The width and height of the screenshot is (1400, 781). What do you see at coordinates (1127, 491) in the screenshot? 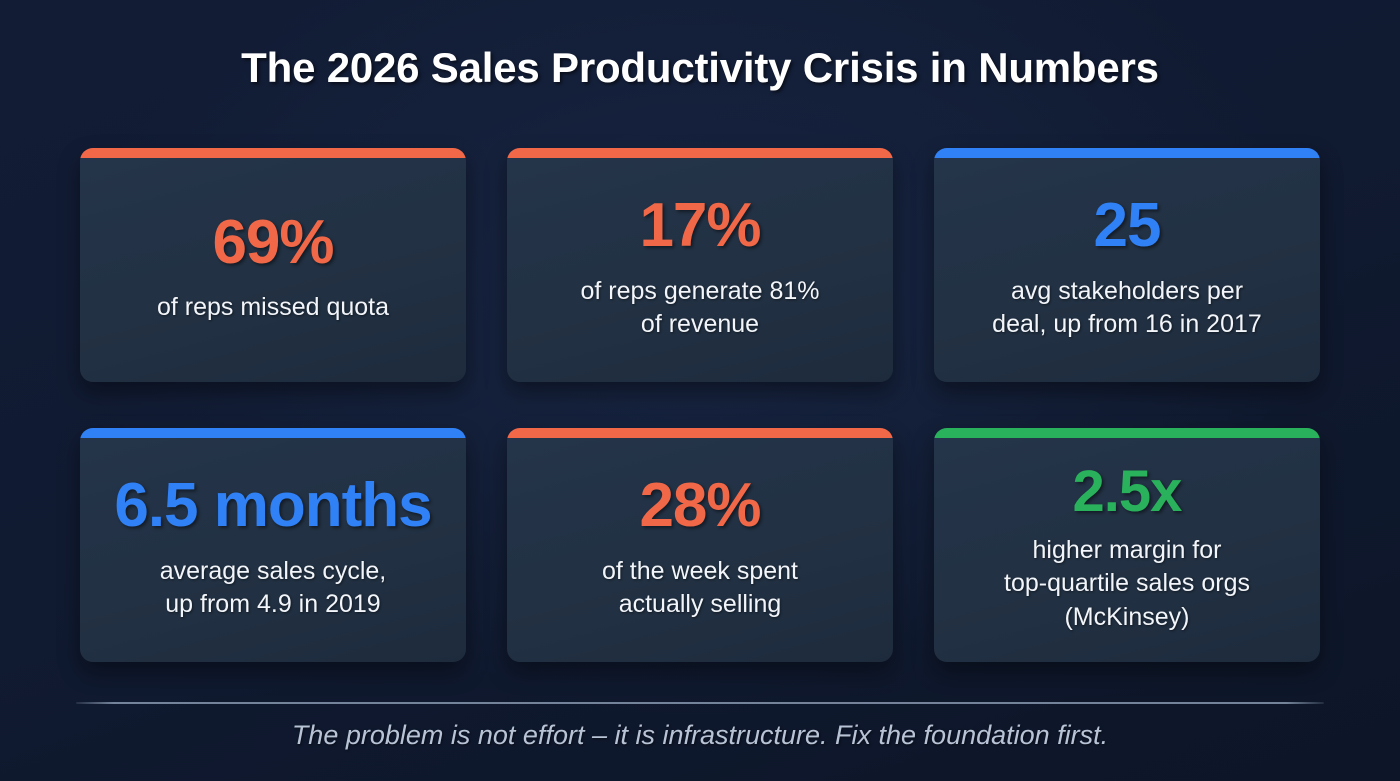
I see `stat-value: 2.5x` at bounding box center [1127, 491].